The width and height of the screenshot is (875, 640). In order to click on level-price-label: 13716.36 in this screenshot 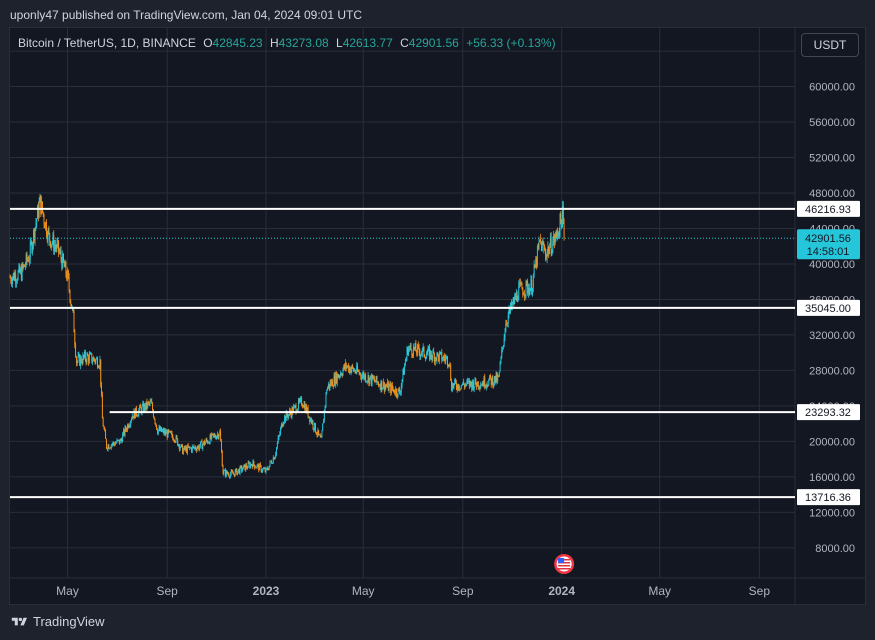, I will do `click(828, 498)`.